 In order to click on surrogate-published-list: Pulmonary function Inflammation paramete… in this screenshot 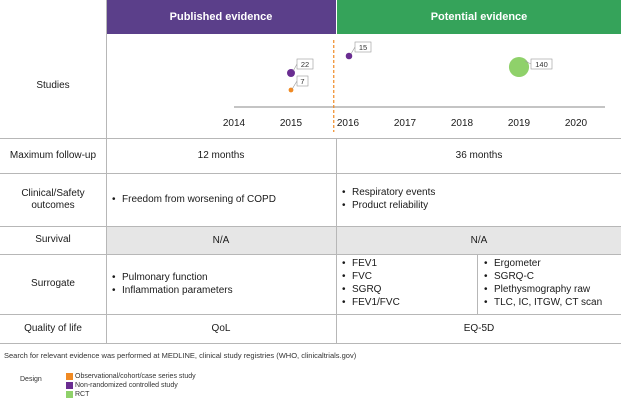, I will do `click(172, 284)`.